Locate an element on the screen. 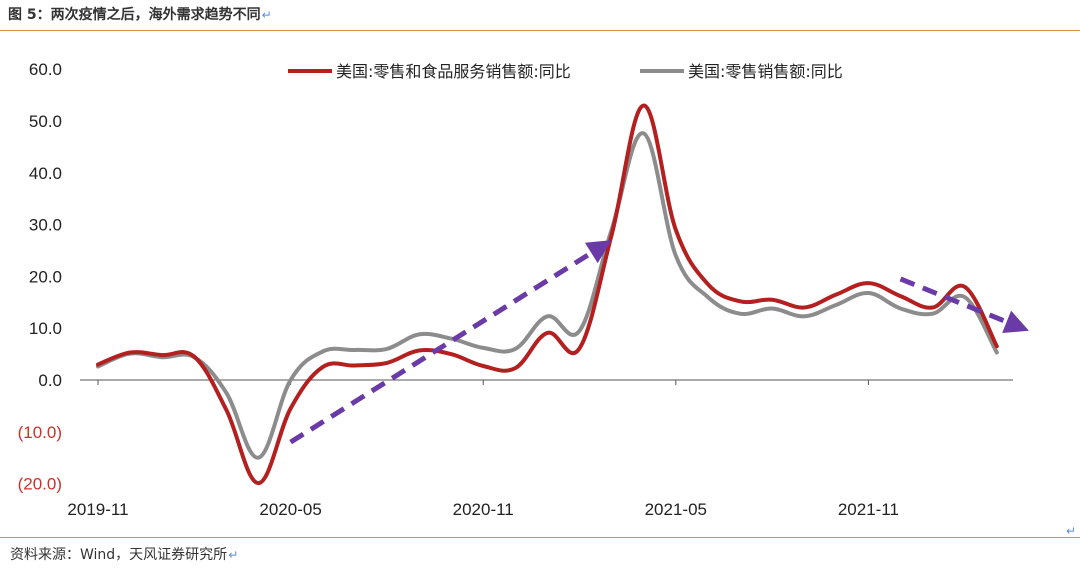  chart-legend: 美国:零售和食品服务销售额:同比 美国:零售销售额:同比 is located at coordinates (565, 71).